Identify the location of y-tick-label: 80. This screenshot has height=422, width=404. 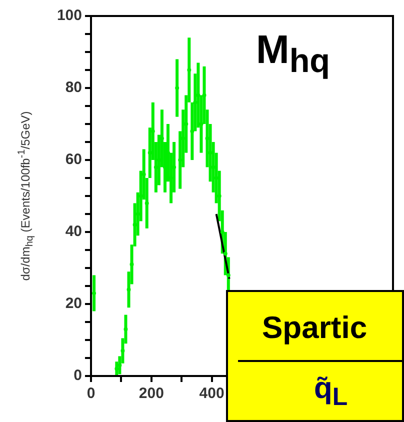
(73, 87).